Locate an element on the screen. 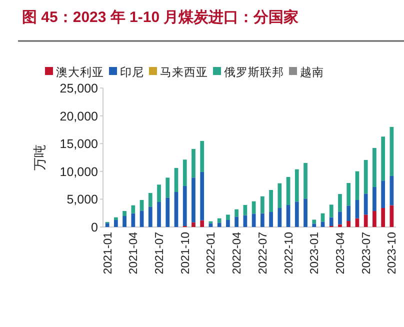  y-tick-label: 15,000 is located at coordinates (79, 144).